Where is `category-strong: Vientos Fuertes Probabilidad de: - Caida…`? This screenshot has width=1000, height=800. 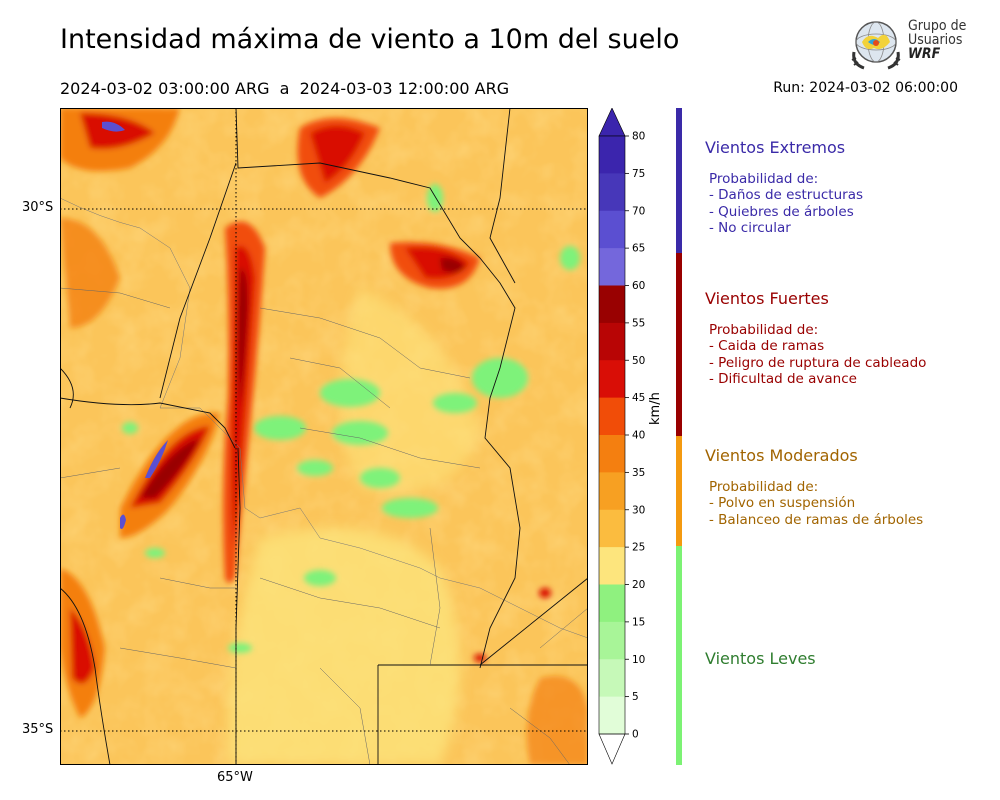
category-strong: Vientos Fuertes Probabilidad de: - Caida… is located at coordinates (850, 338).